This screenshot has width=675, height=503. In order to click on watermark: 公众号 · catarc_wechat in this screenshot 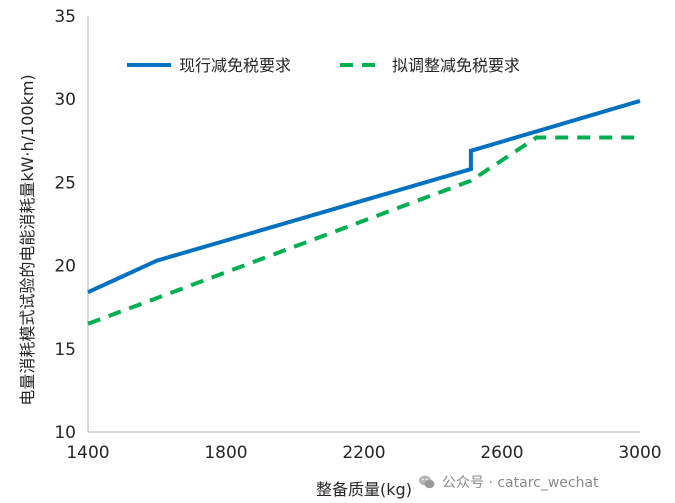, I will do `click(508, 482)`.